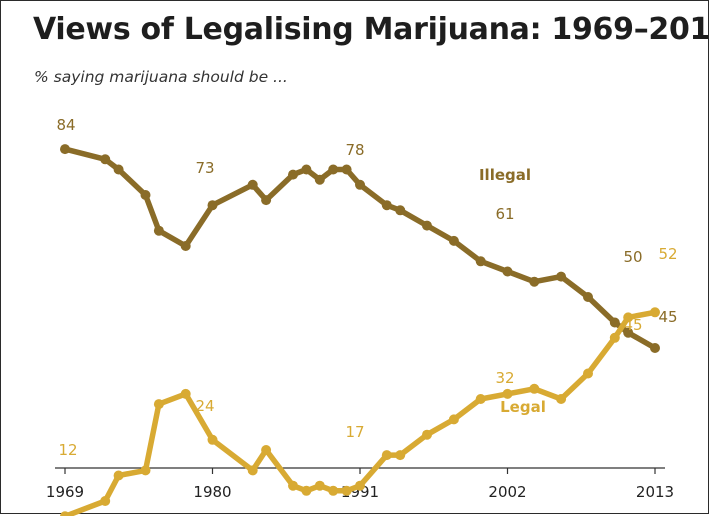  Describe the element at coordinates (632, 257) in the screenshot. I see `data-label-illegal: 50` at that location.